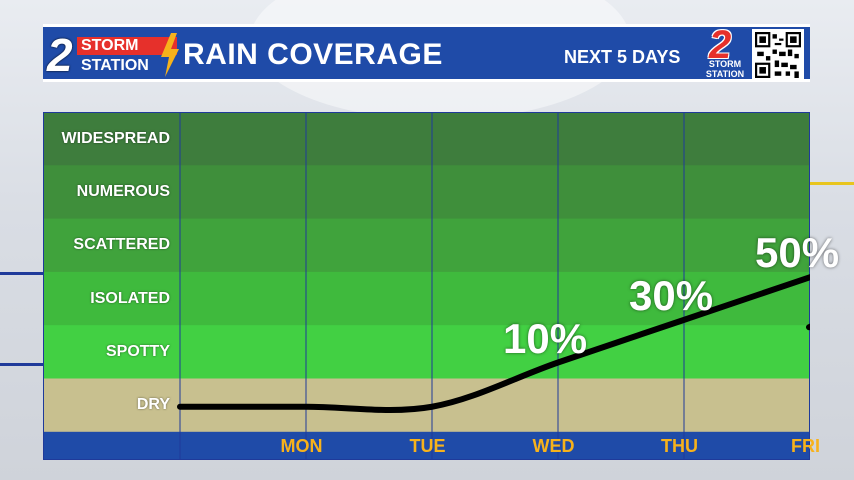 The height and width of the screenshot is (480, 854). Describe the element at coordinates (301, 446) in the screenshot. I see `day-label-mon: MON` at that location.